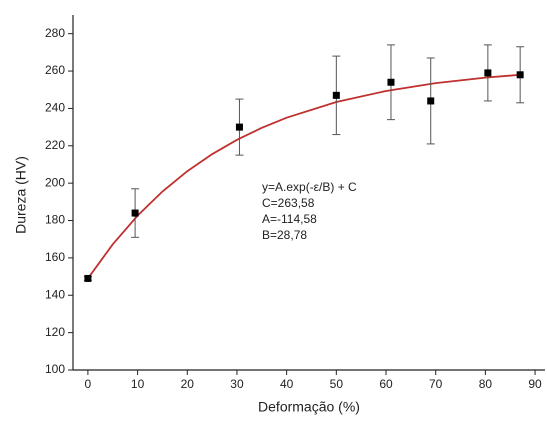 This screenshot has height=424, width=547. Describe the element at coordinates (55, 294) in the screenshot. I see `y-tick-label: 140` at that location.